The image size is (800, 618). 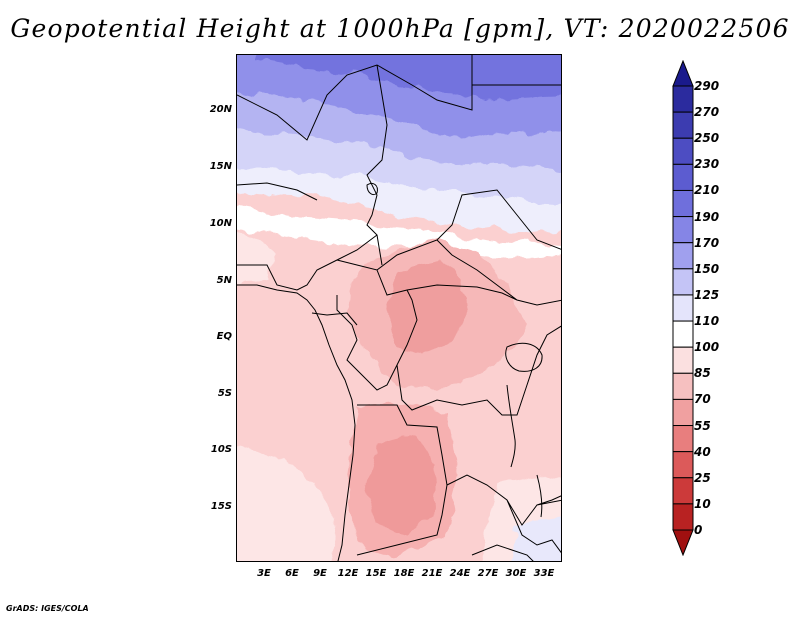 What do you see at coordinates (220, 166) in the screenshot?
I see `lat-label: 15N` at bounding box center [220, 166].